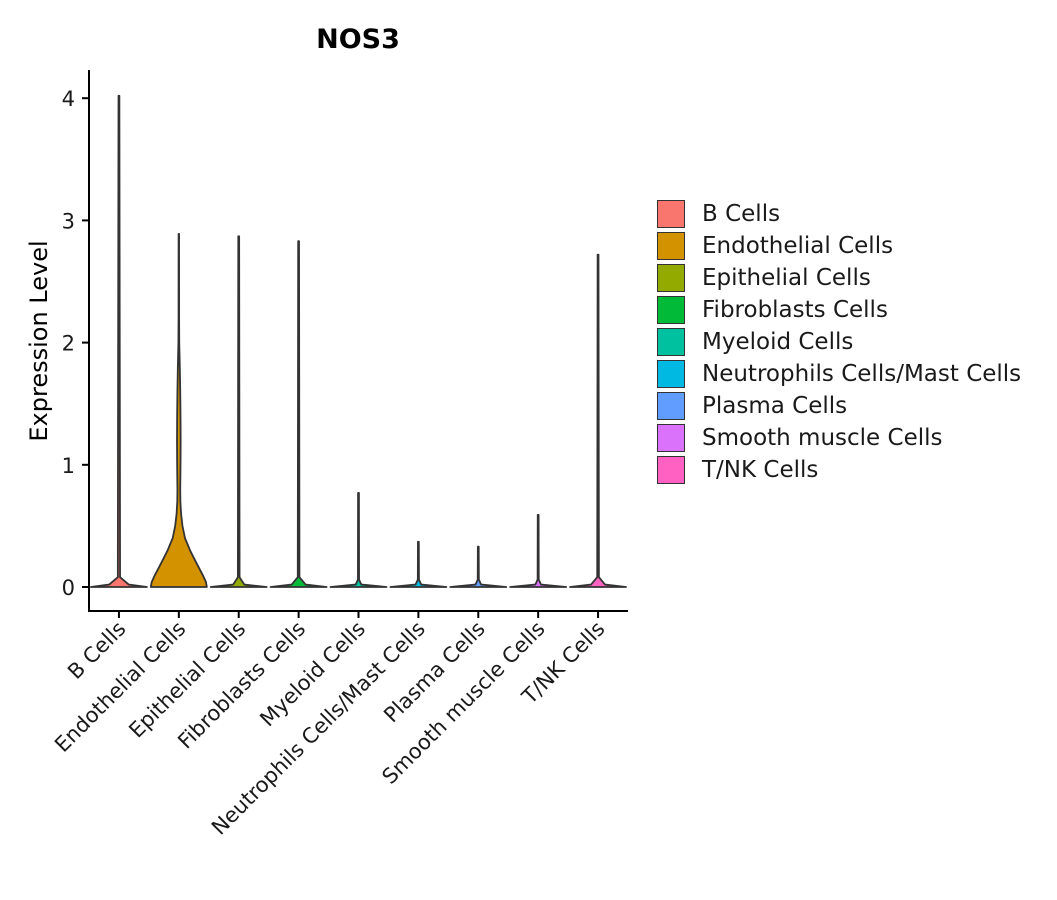 This screenshot has width=1057, height=900. I want to click on y-tick-label: 0, so click(68, 588).